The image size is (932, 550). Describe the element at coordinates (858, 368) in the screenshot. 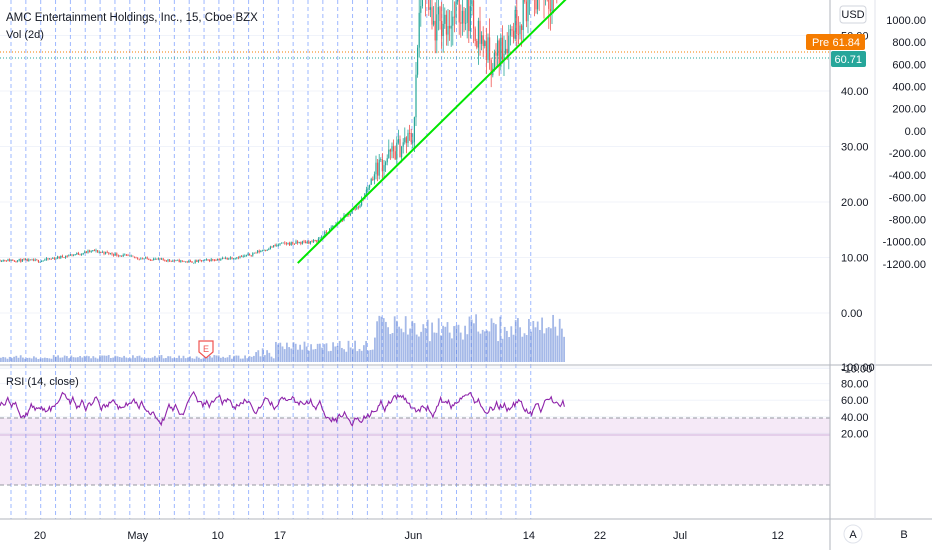

I see `rsi-axis-tick-label: 100.00` at that location.